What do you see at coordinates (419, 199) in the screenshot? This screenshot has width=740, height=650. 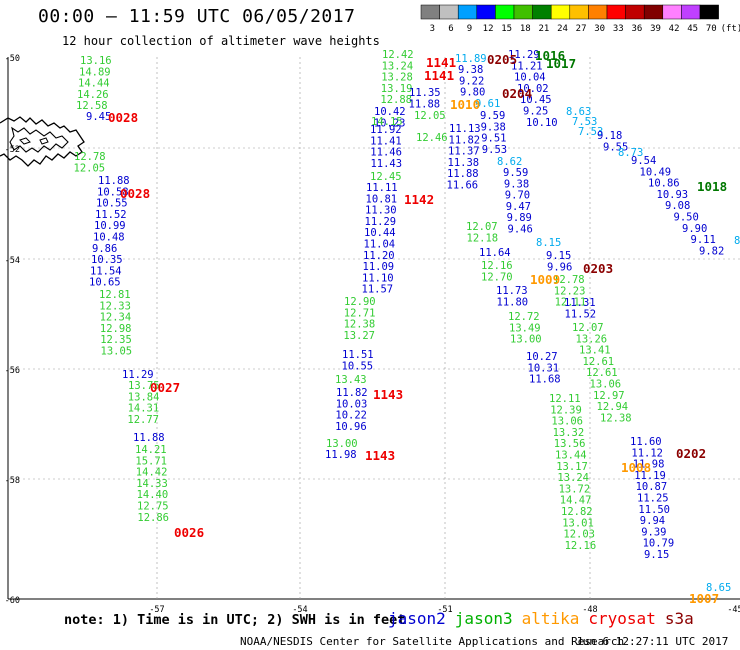 I see `pass-time-marker: 1142` at bounding box center [419, 199].